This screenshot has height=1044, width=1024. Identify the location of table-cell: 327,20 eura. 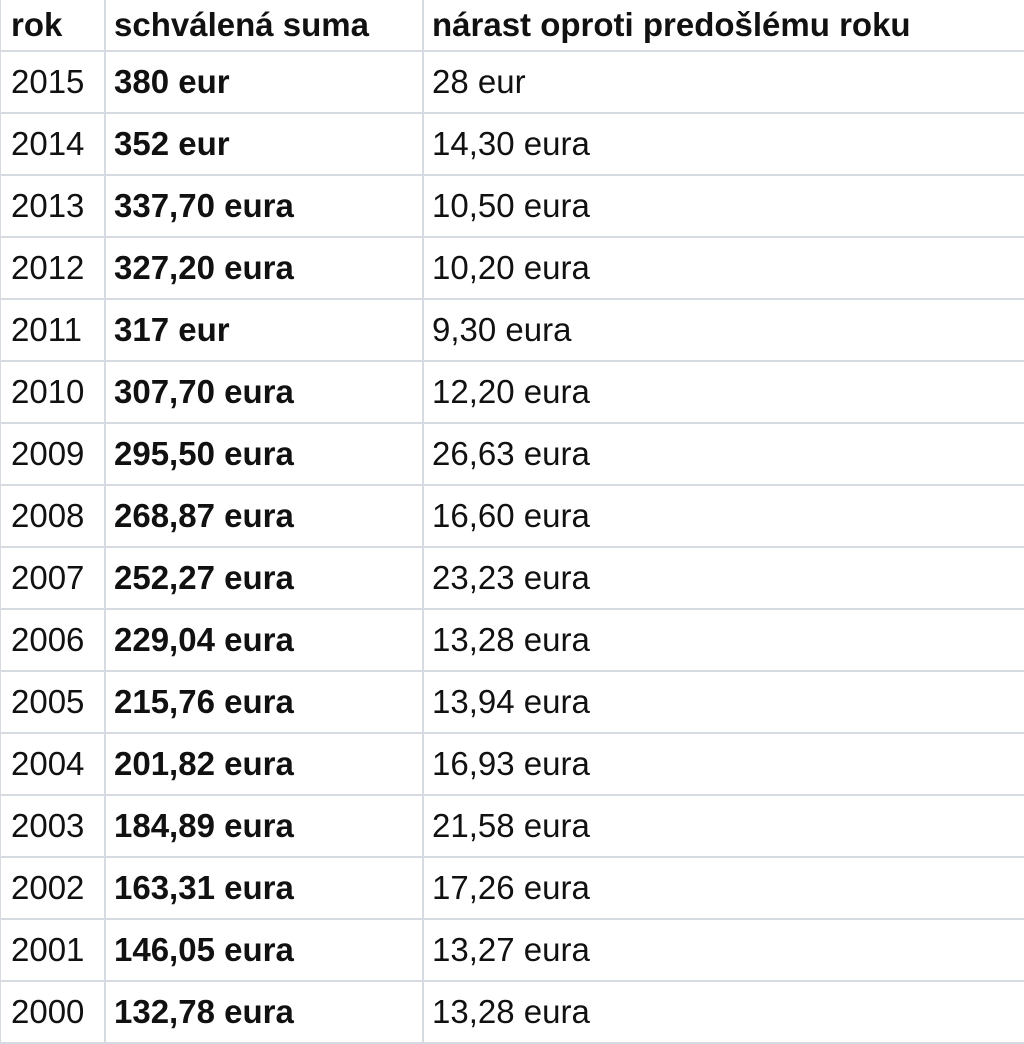
(264, 268).